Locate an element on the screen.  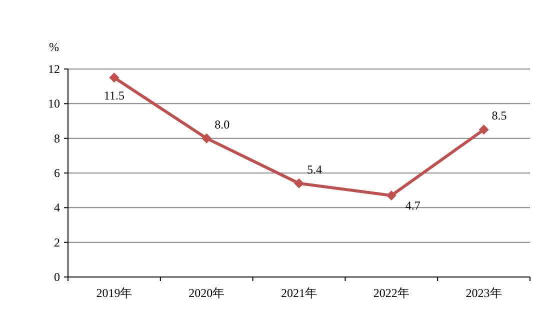
y-tick-label: 4 is located at coordinates (57, 207).